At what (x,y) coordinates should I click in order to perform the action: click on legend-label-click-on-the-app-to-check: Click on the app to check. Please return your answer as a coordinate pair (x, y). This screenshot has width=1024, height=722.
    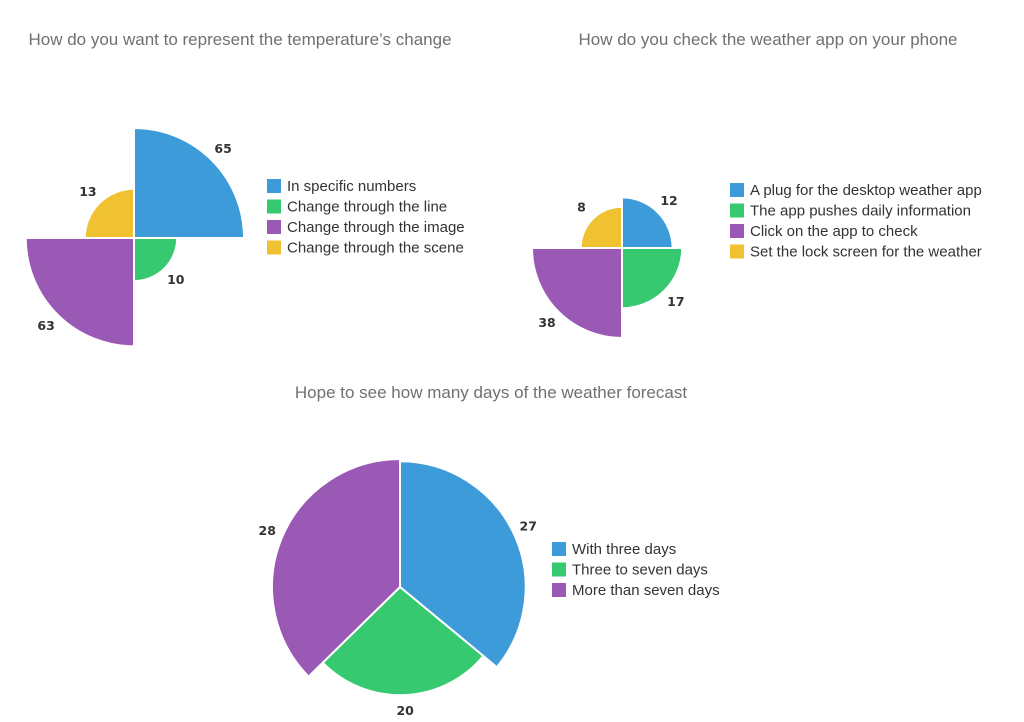
    Looking at the image, I should click on (834, 231).